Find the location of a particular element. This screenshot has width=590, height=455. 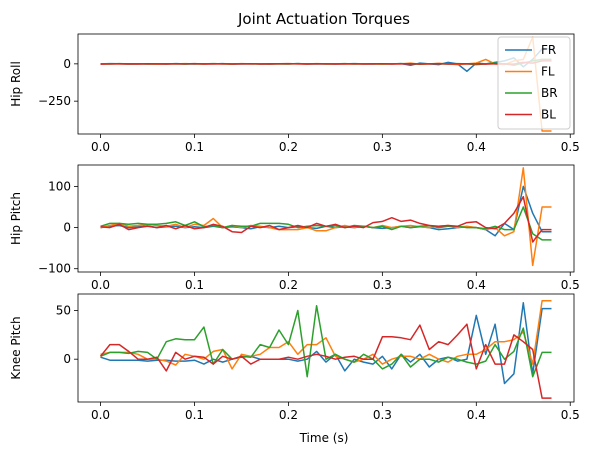

y-axis-label: Hip Roll is located at coordinates (16, 84).